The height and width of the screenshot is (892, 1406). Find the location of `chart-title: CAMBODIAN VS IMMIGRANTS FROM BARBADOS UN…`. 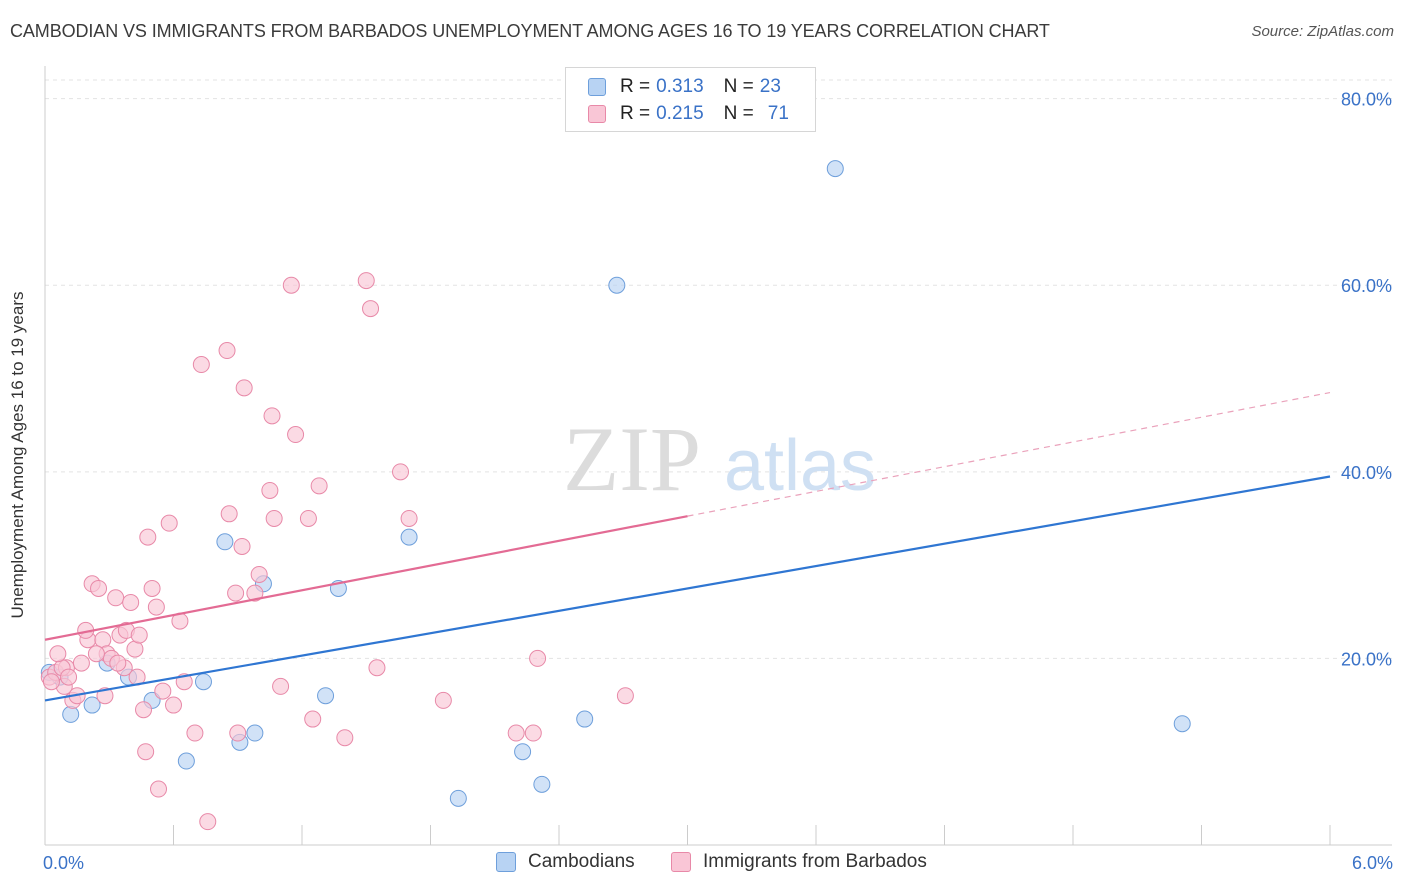

chart-title: CAMBODIAN VS IMMIGRANTS FROM BARBADOS UN… is located at coordinates (530, 31).